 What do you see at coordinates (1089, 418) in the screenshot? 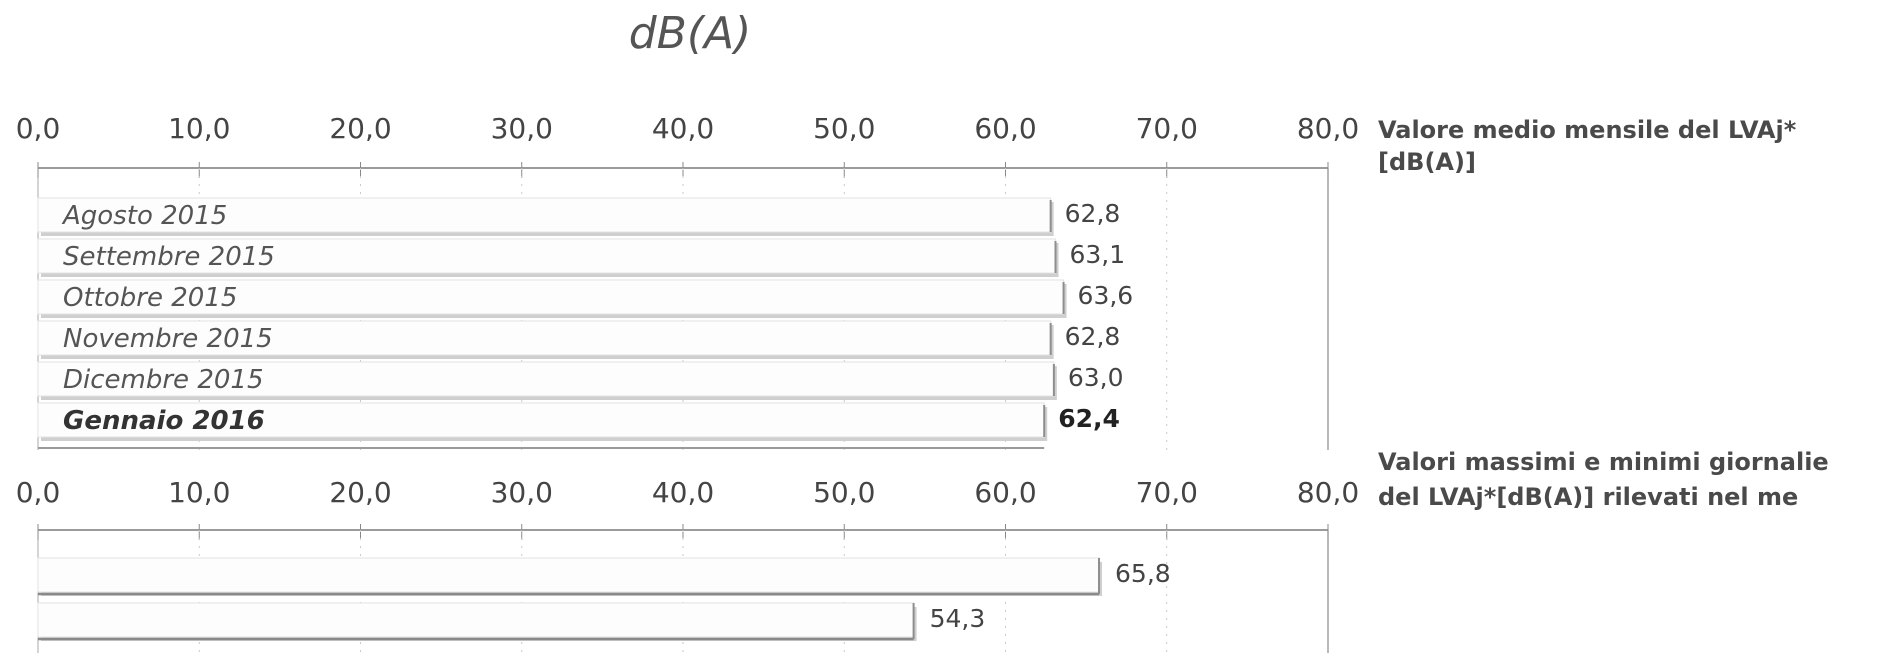
I see `data-label: 62,4` at bounding box center [1089, 418].